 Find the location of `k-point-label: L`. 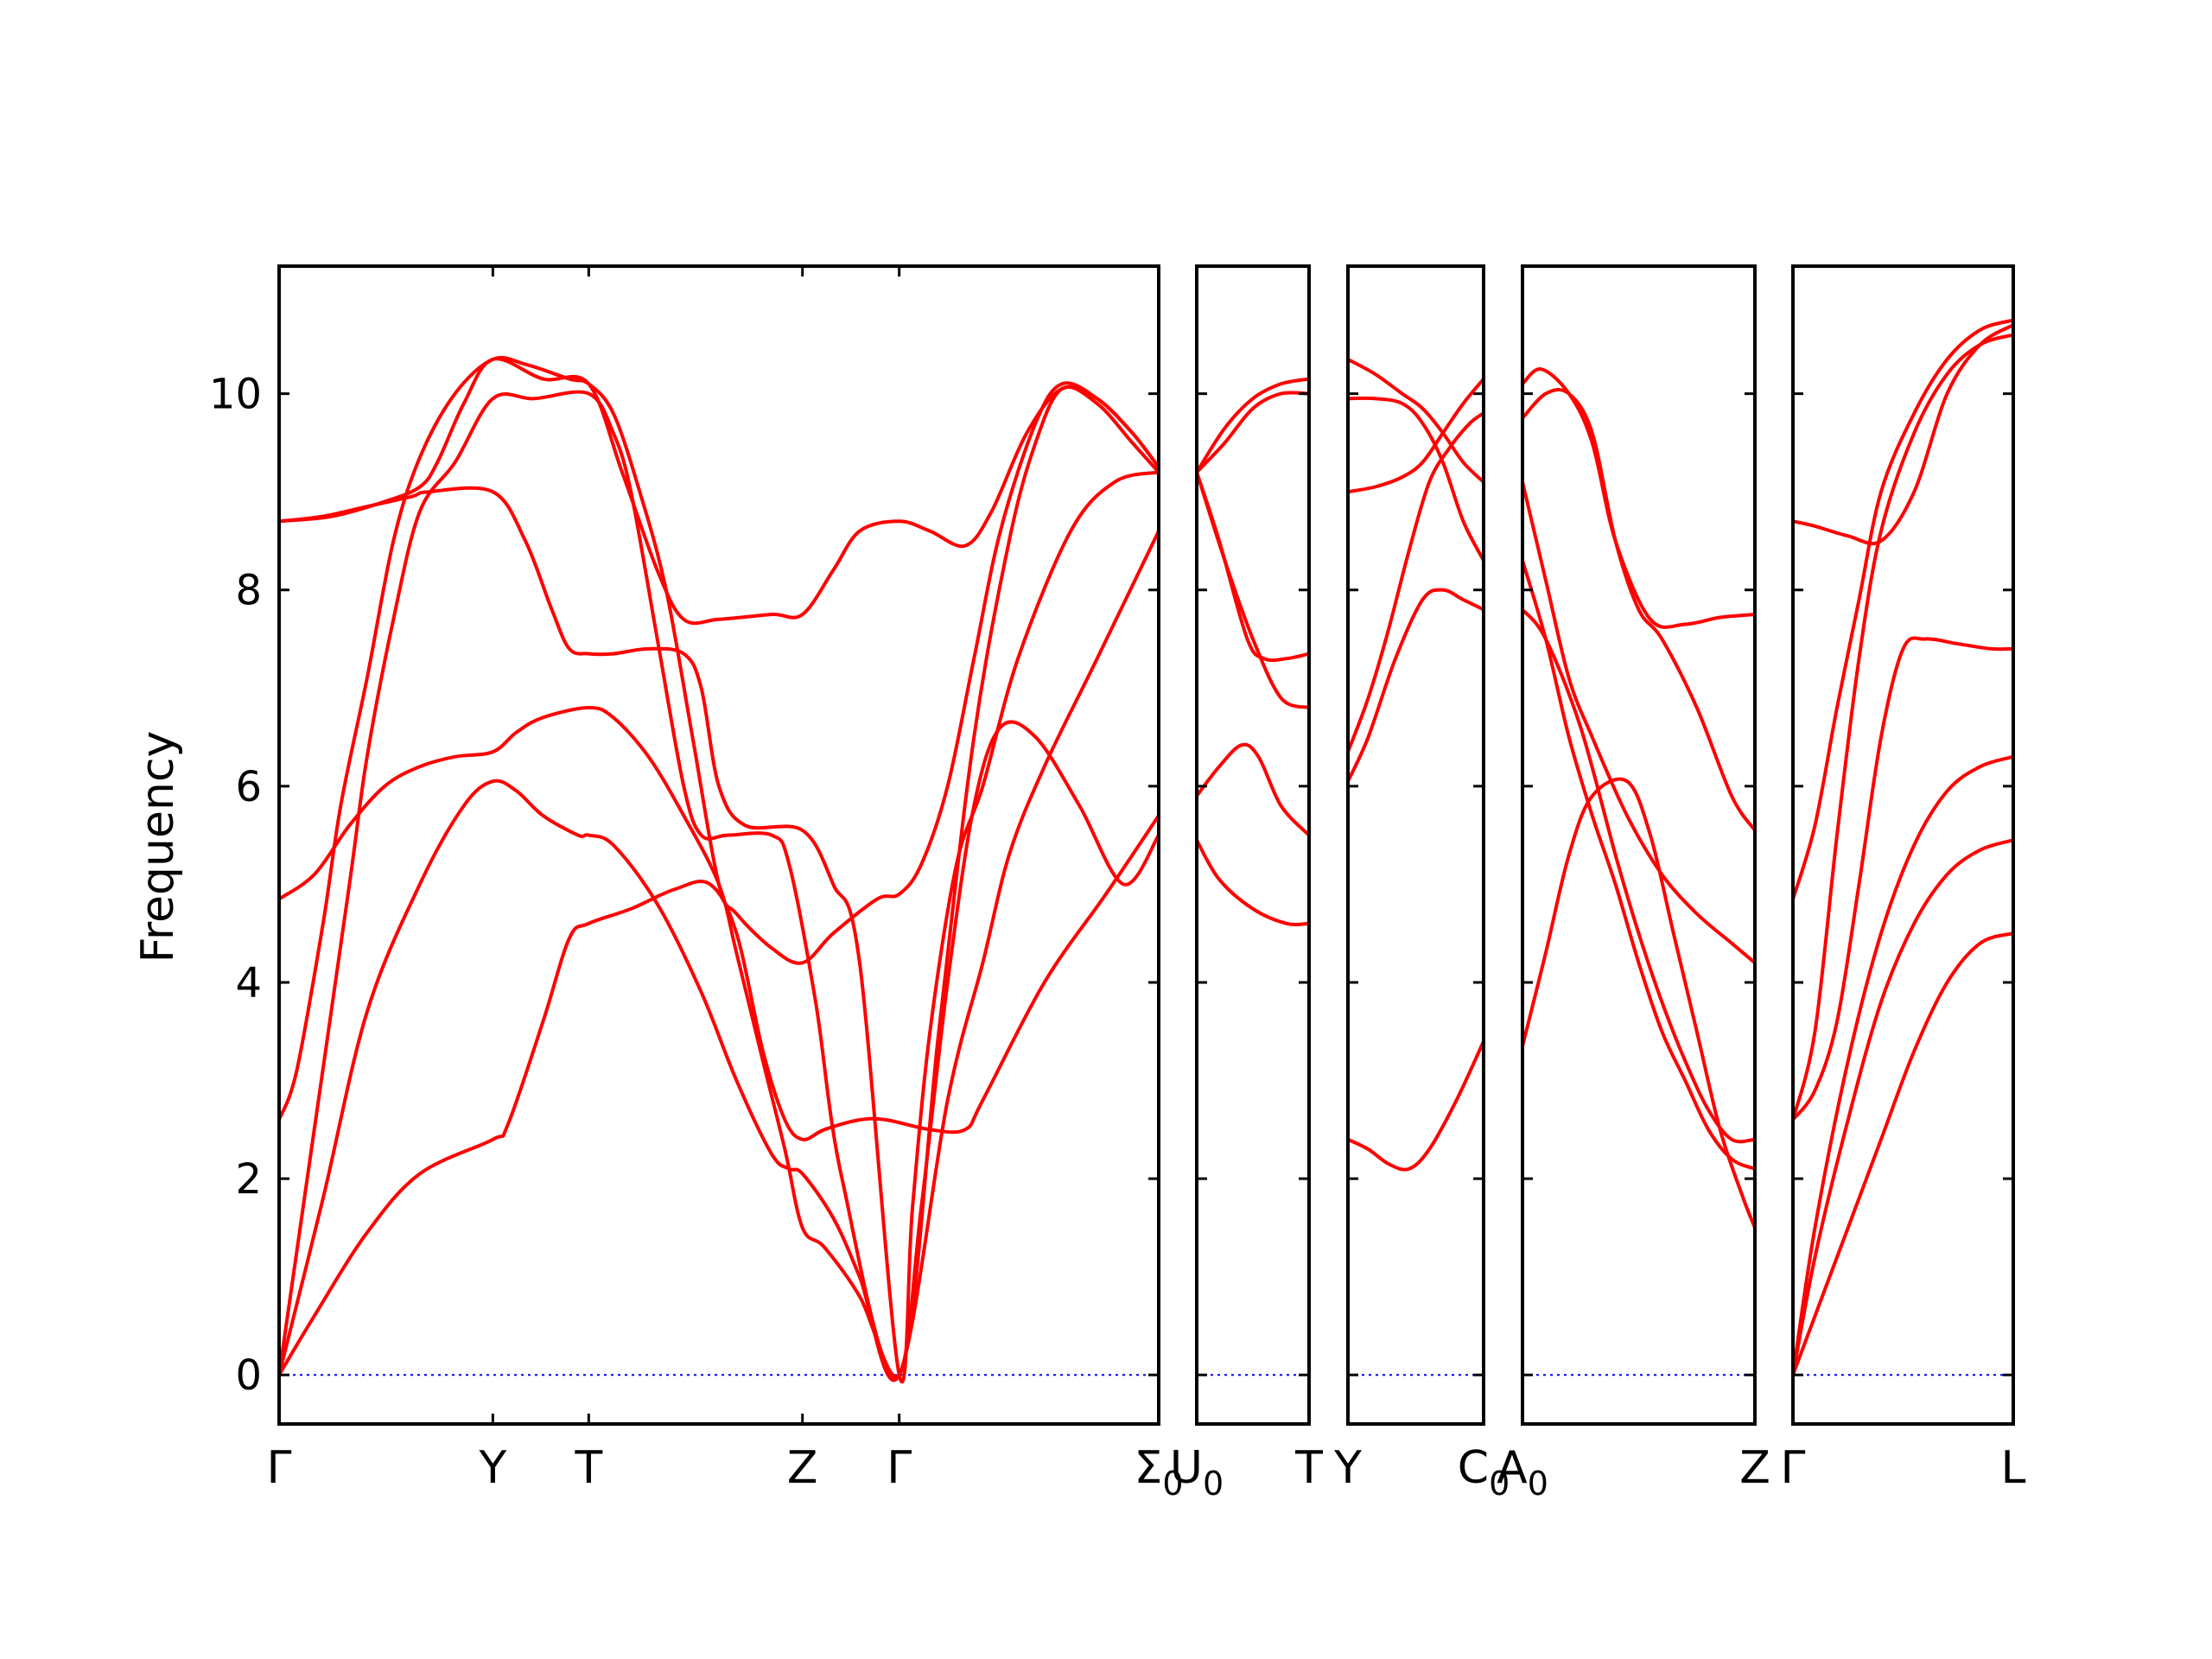

k-point-label: L is located at coordinates (2013, 1468).